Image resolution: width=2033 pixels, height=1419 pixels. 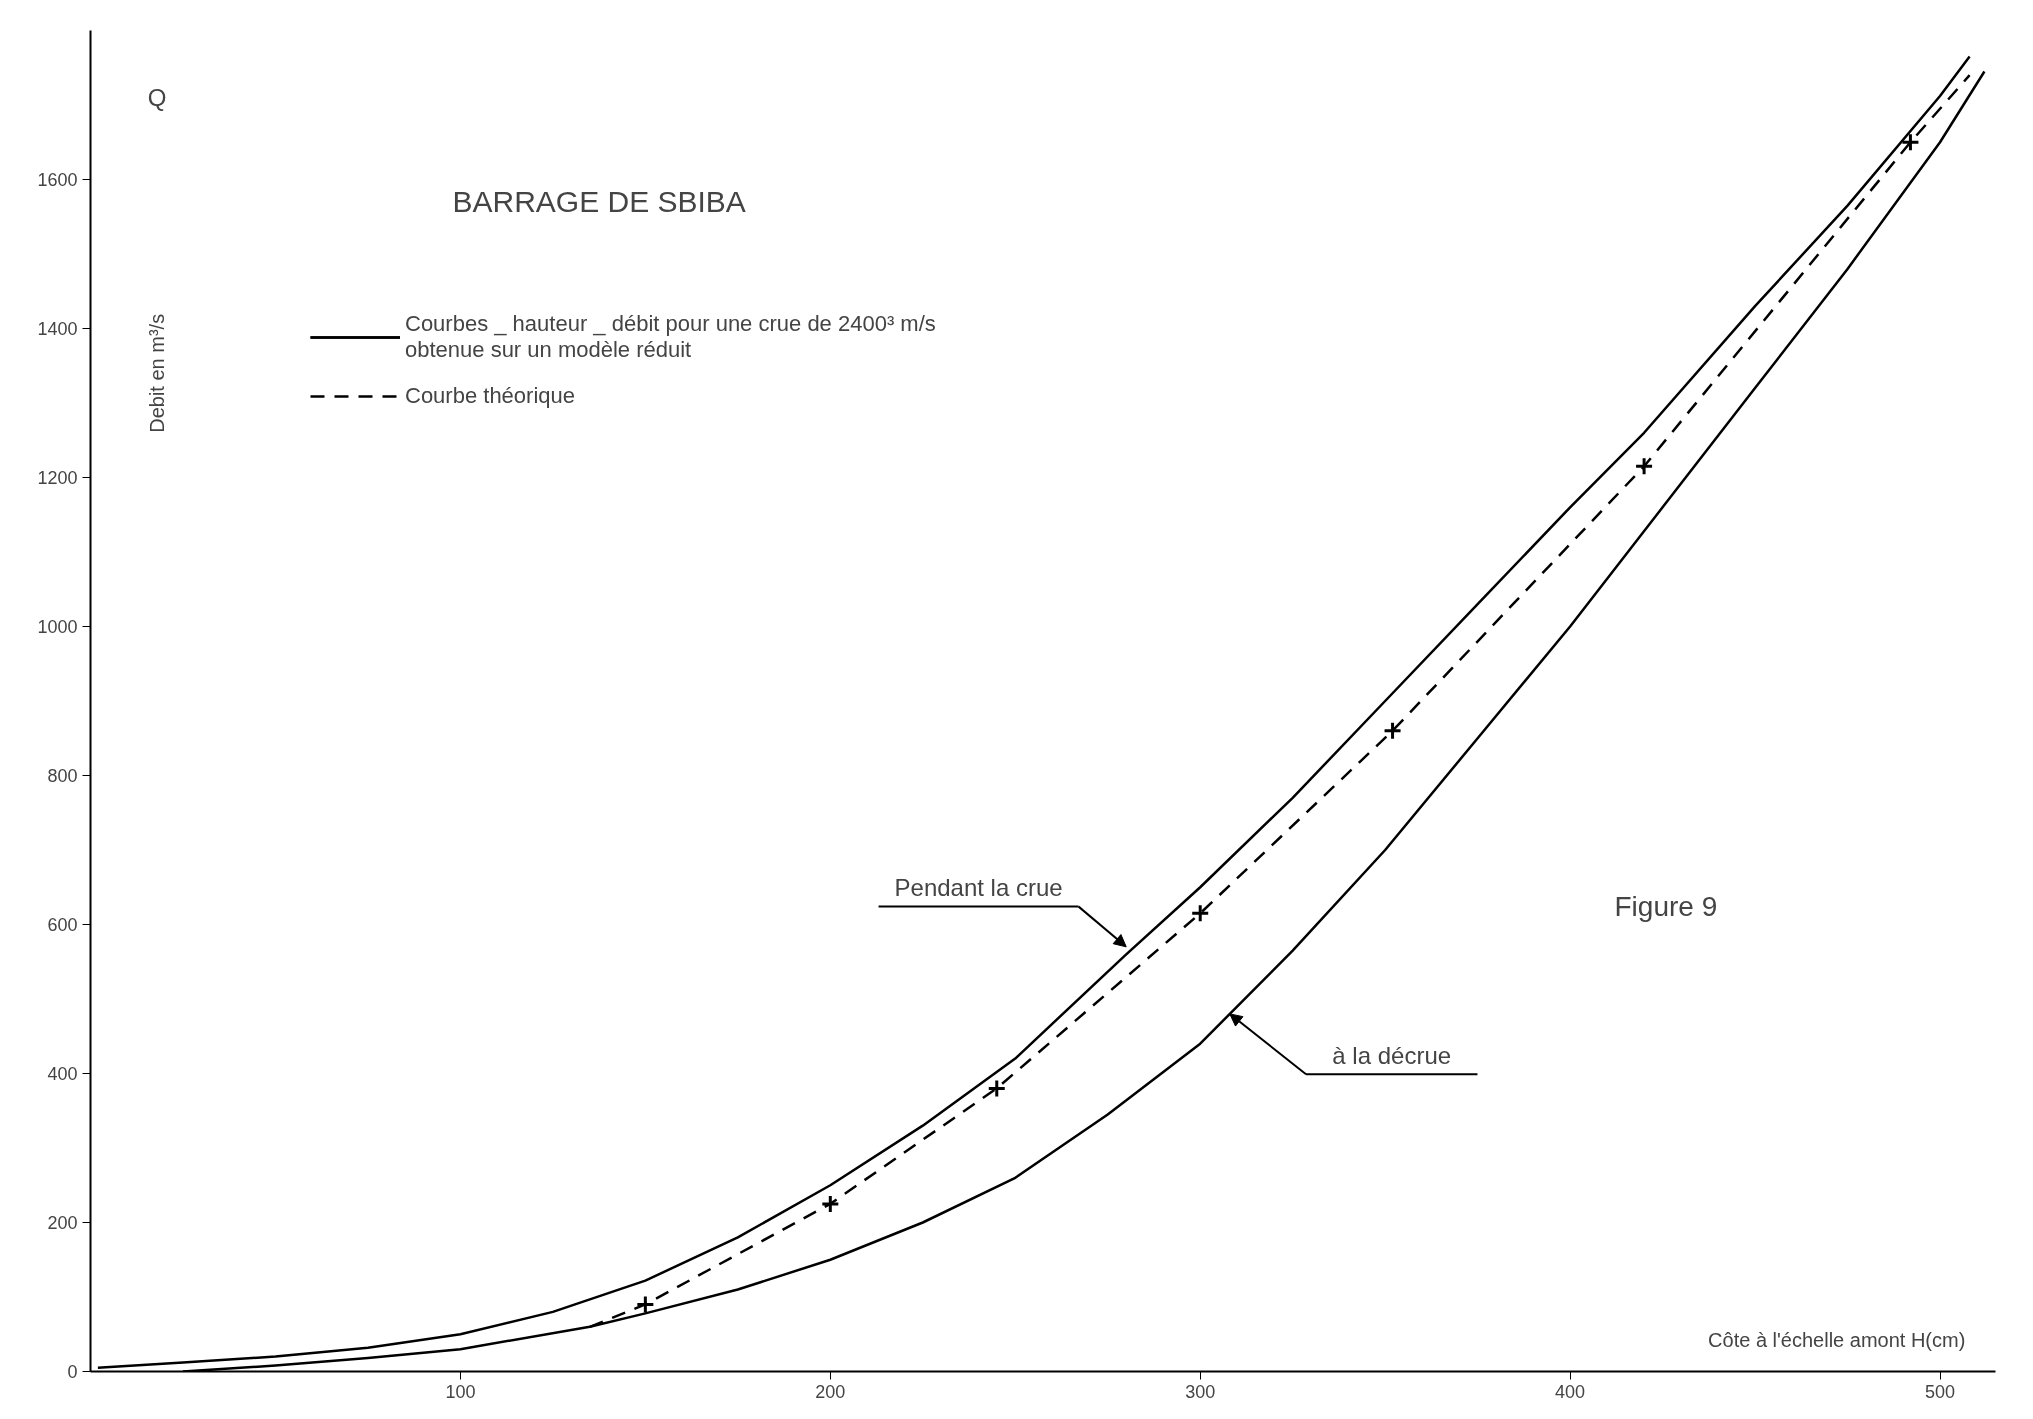 I want to click on y-tick-label: 200, so click(x=62, y=1223).